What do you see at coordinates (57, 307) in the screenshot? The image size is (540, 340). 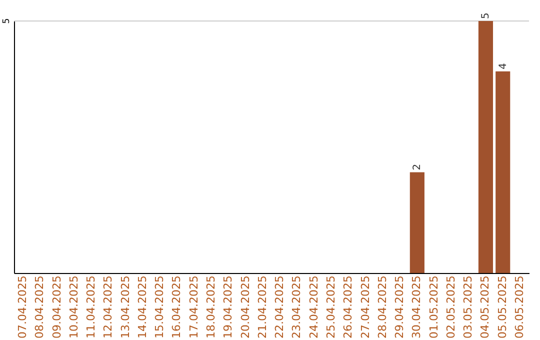 I see `x-tick-label: 09.04.2025` at bounding box center [57, 307].